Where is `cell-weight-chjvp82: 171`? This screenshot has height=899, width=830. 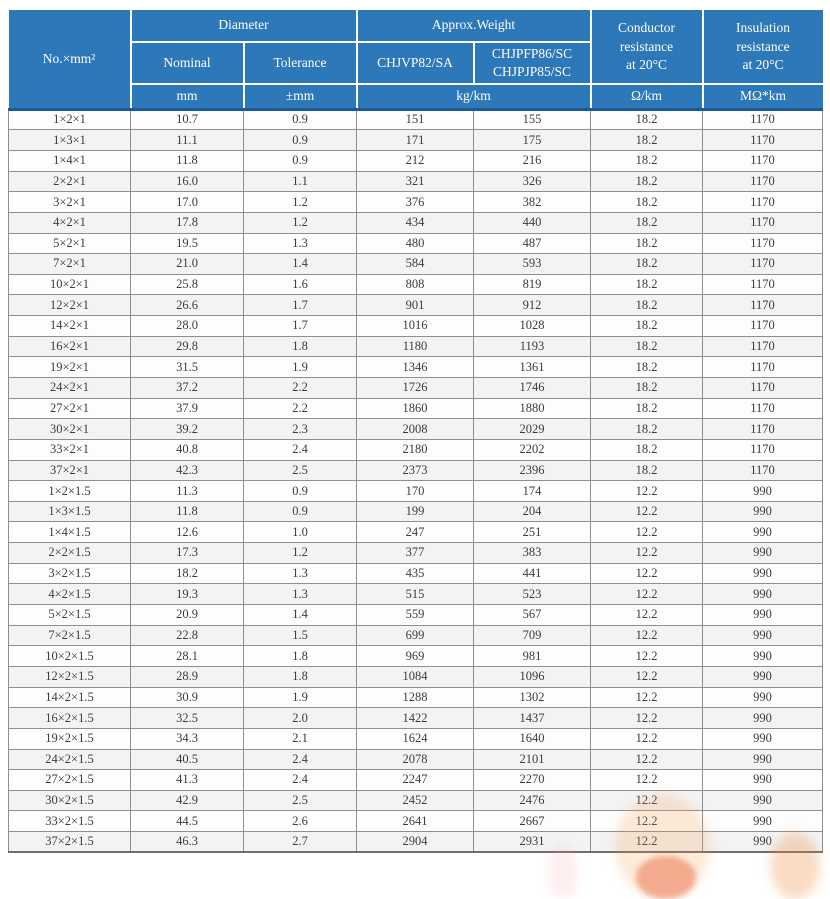 cell-weight-chjvp82: 171 is located at coordinates (415, 140).